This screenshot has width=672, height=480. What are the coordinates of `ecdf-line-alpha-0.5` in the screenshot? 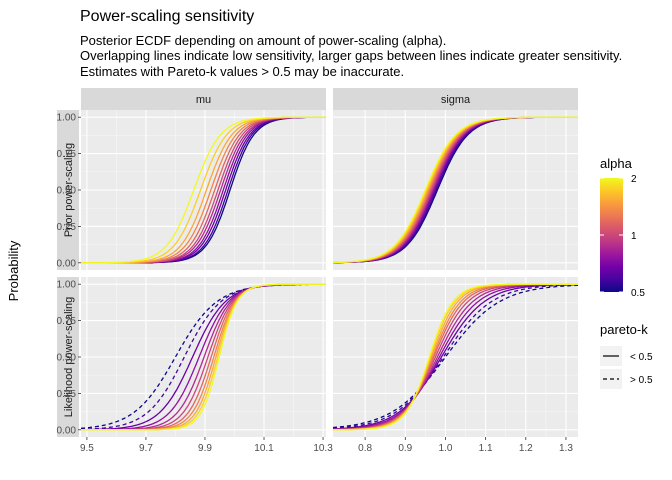 It's located at (455, 356).